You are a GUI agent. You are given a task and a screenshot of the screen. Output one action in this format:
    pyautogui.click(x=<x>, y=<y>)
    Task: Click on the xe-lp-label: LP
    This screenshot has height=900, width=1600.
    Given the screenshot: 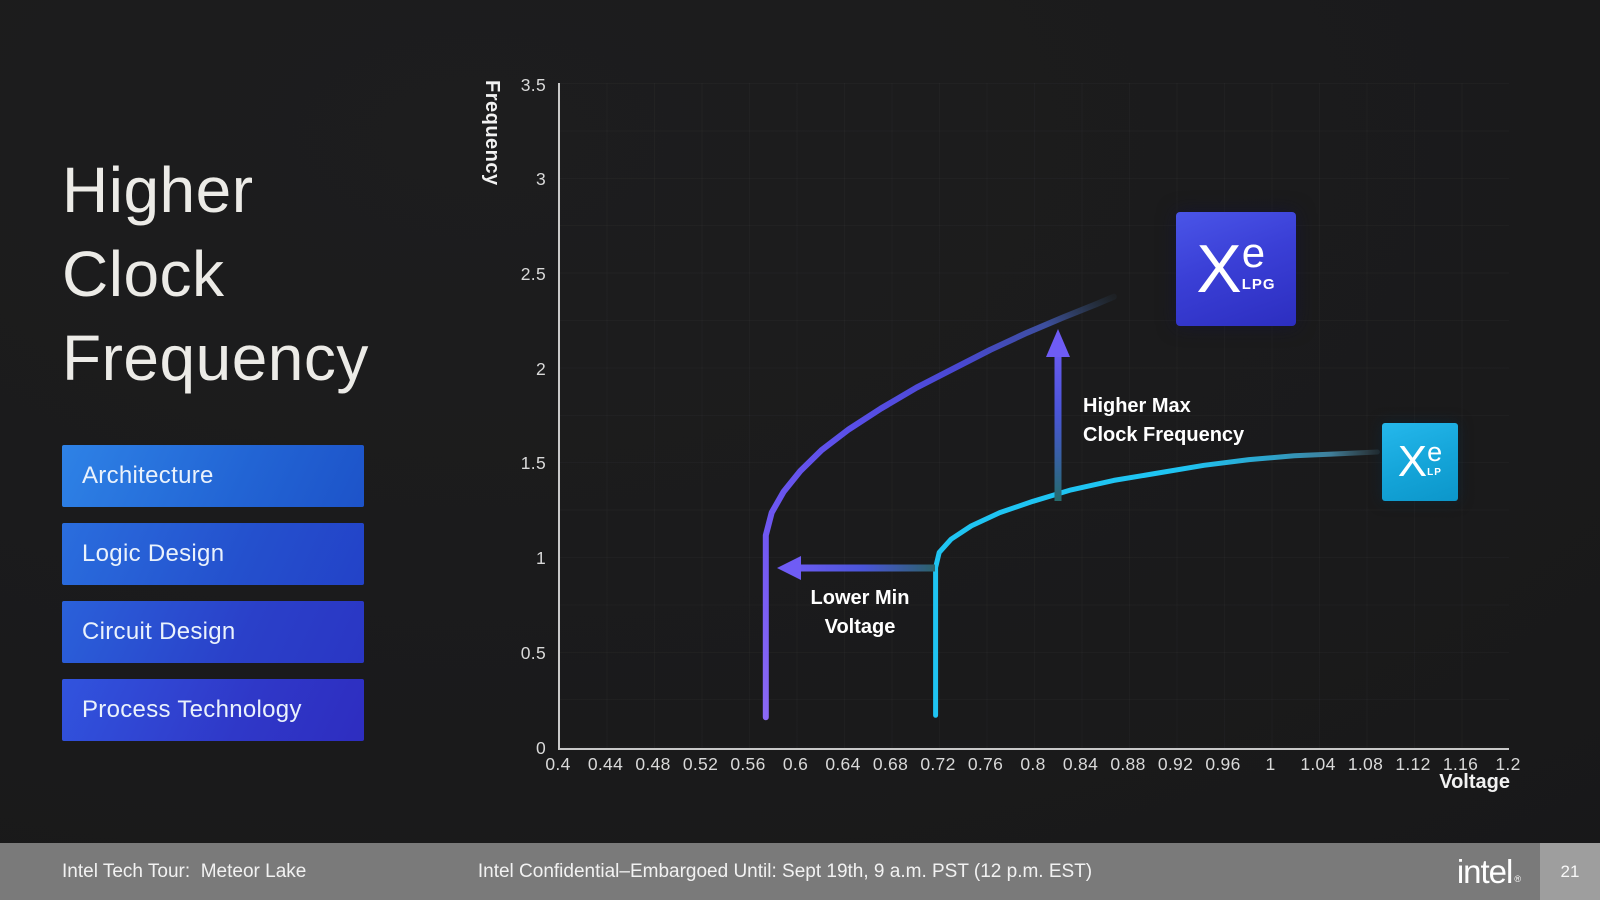 What is the action you would take?
    pyautogui.click(x=1434, y=472)
    